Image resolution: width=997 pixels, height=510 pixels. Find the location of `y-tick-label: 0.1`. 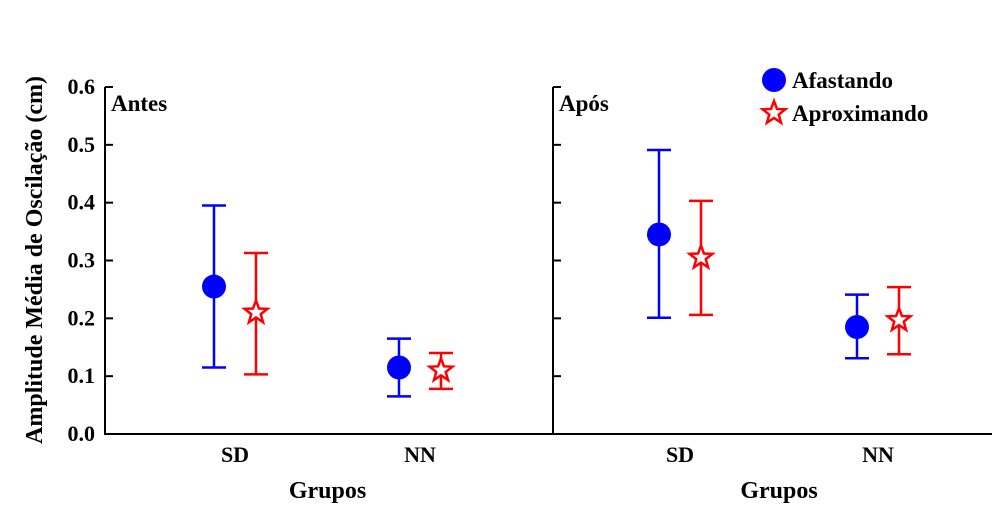

y-tick-label: 0.1 is located at coordinates (82, 375).